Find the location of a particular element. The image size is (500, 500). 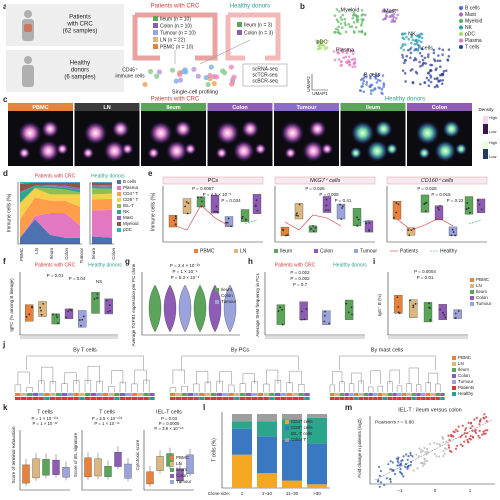

panel-letter: c is located at coordinates (5, 99).